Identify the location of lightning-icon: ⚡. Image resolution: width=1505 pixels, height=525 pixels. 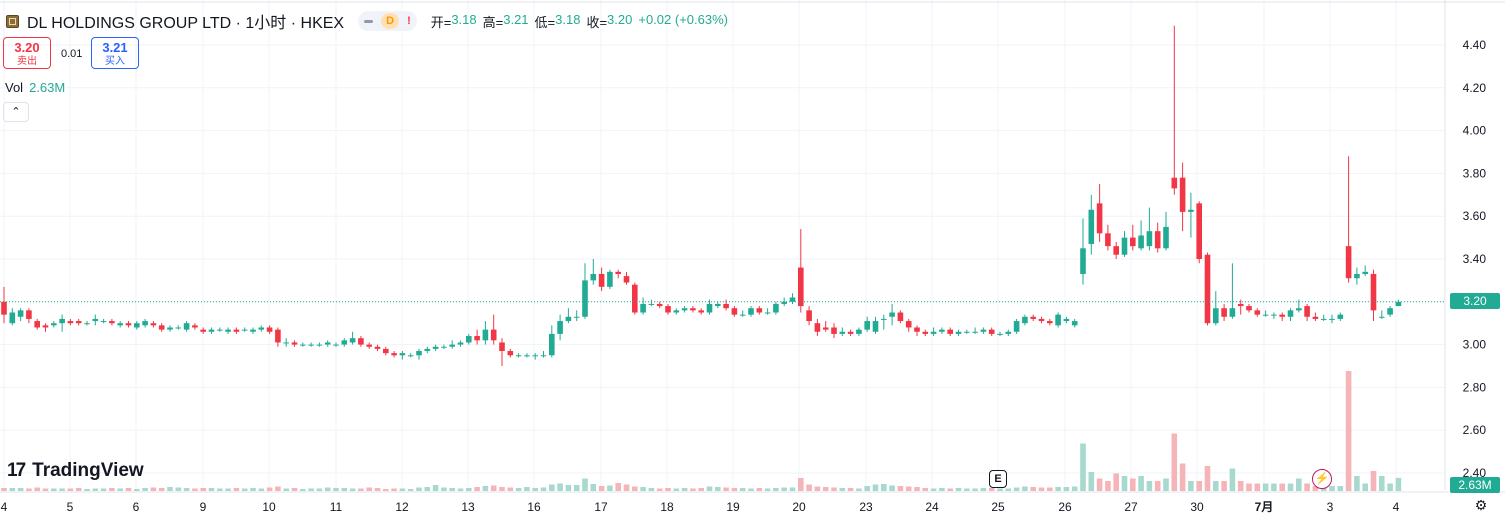
(1322, 479).